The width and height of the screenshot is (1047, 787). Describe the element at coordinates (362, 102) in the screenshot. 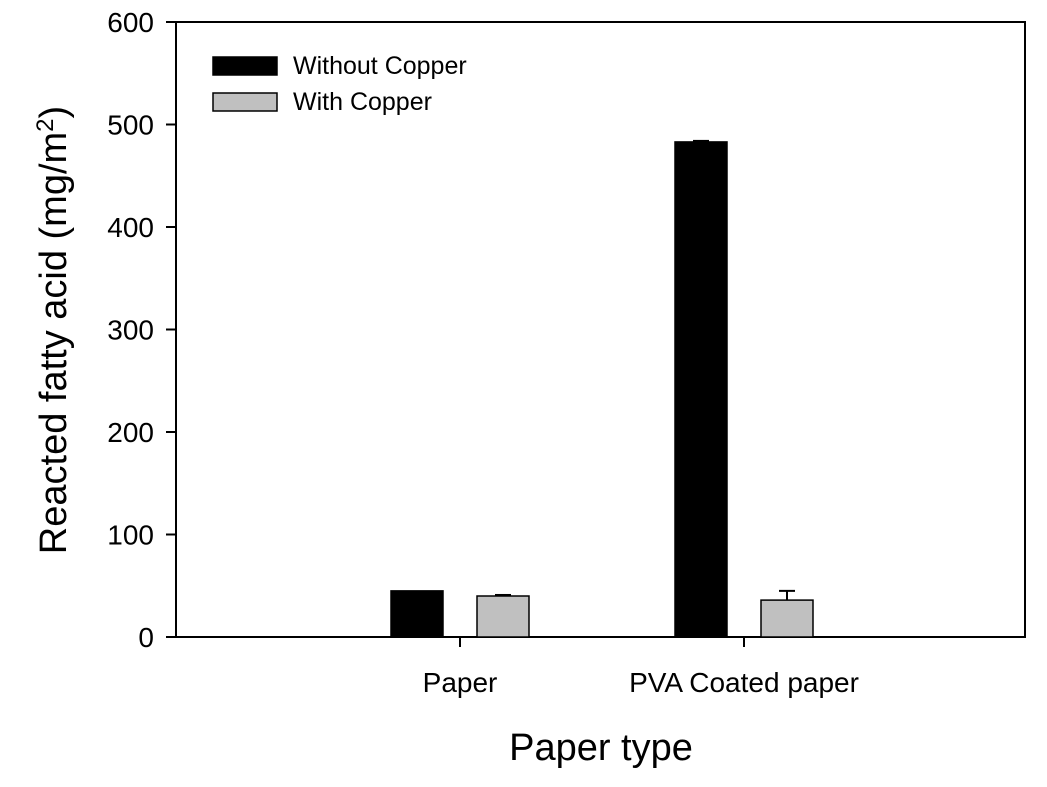

I see `legend-label: With Copper` at that location.